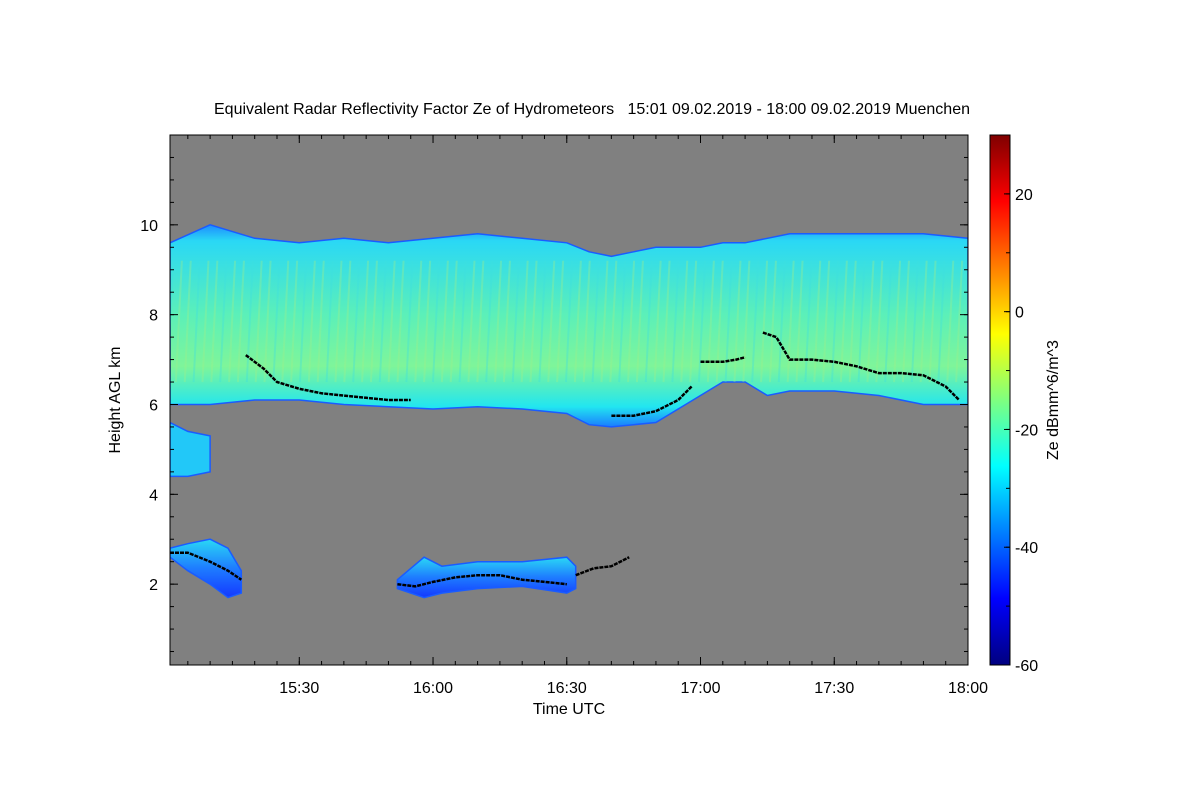 Image resolution: width=1200 pixels, height=800 pixels. Describe the element at coordinates (968, 688) in the screenshot. I see `x-tick-label: 18:00` at that location.